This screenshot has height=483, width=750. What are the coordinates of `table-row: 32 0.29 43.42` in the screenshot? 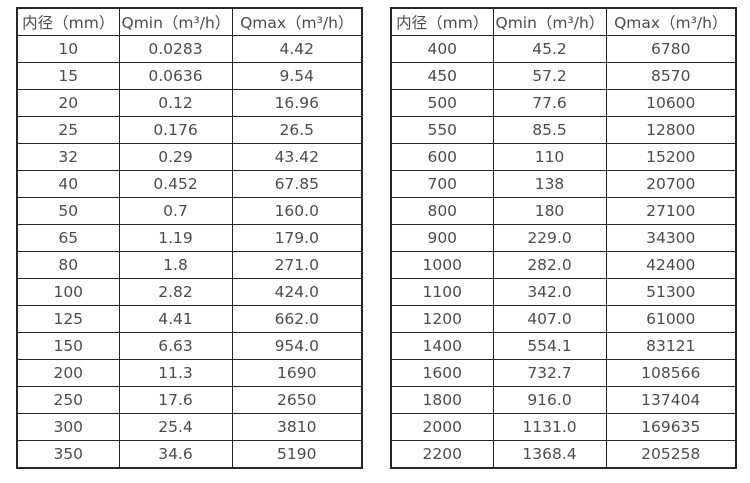 It's located at (189, 157).